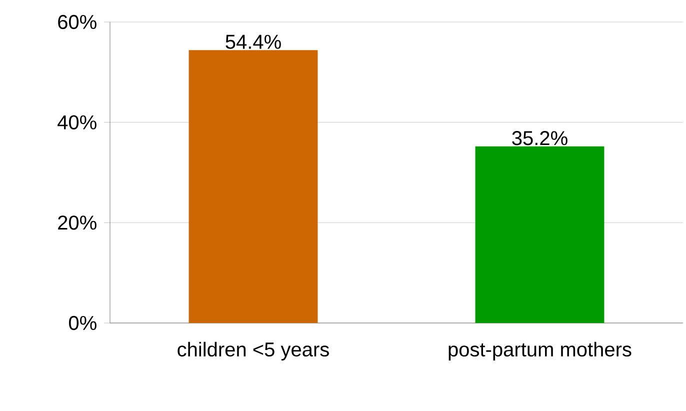 The image size is (686, 411). What do you see at coordinates (77, 223) in the screenshot?
I see `y-tick-label: 20%` at bounding box center [77, 223].